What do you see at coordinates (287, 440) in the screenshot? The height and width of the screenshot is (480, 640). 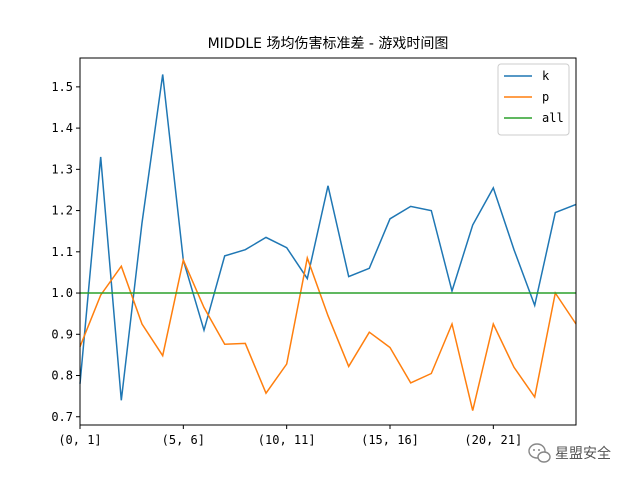 I see `x-tick-label: (10, 11]` at bounding box center [287, 440].